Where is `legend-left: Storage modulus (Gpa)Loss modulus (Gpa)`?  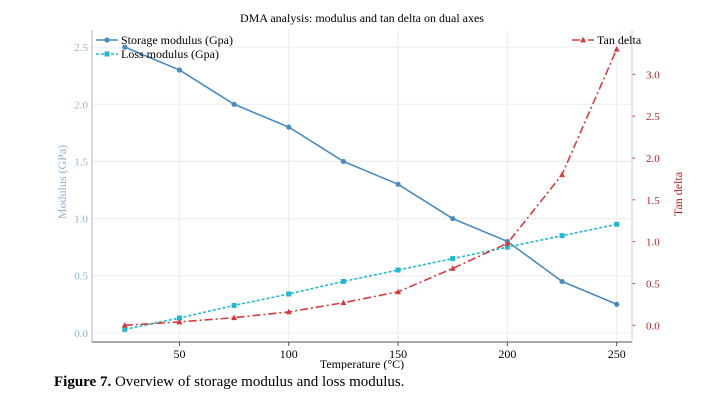 legend-left: Storage modulus (Gpa)Loss modulus (Gpa) is located at coordinates (164, 47).